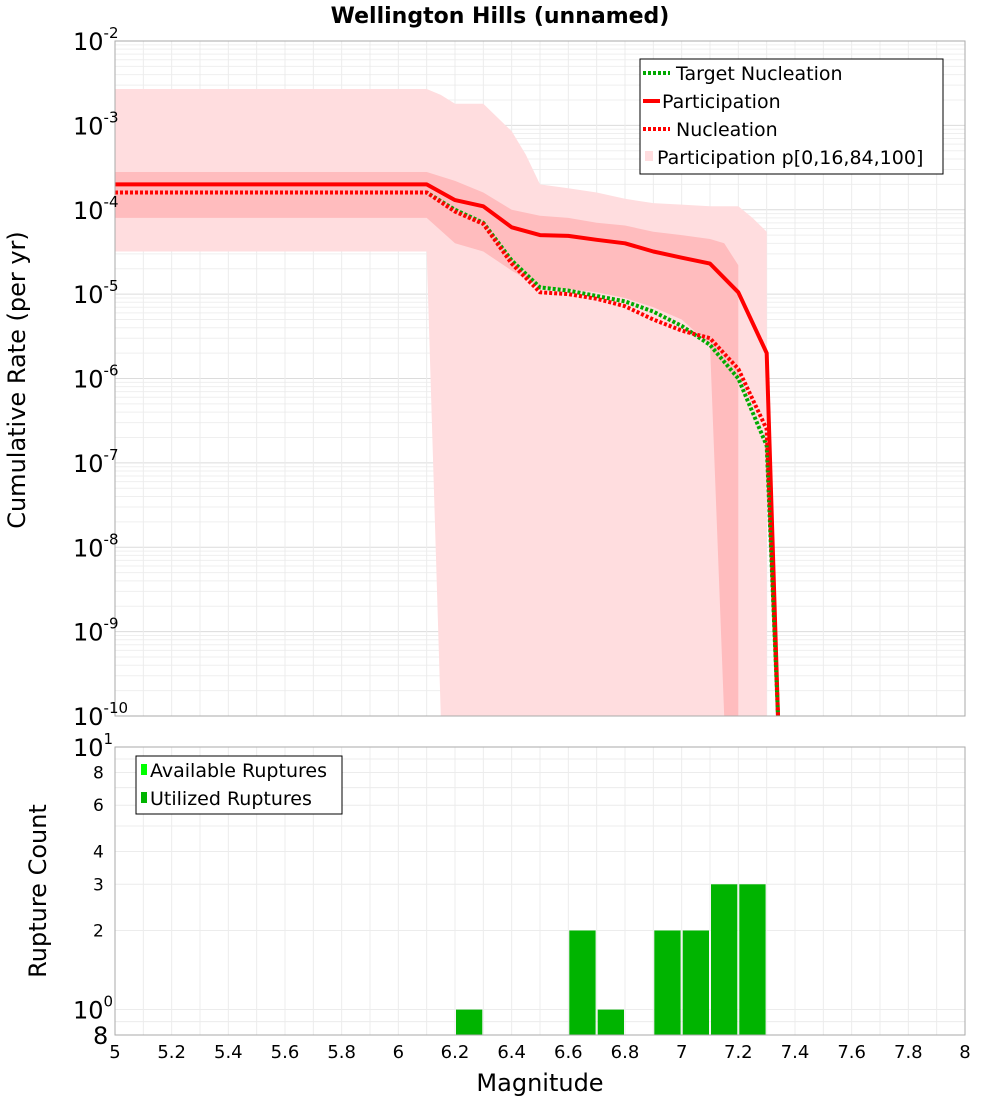 This screenshot has height=1100, width=1000. I want to click on bottom-y-tick-label: 10¹, so click(93, 746).